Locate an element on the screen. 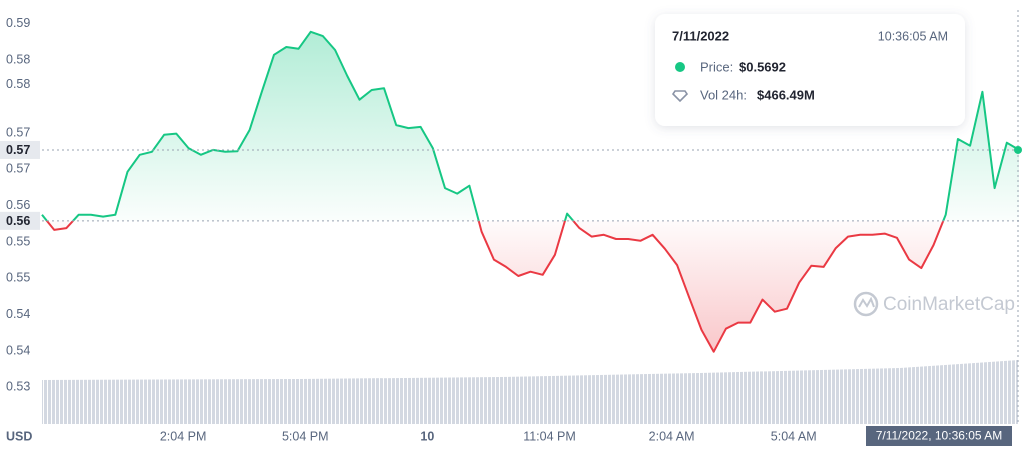  x-tick-label: 11:04 PM is located at coordinates (549, 436).